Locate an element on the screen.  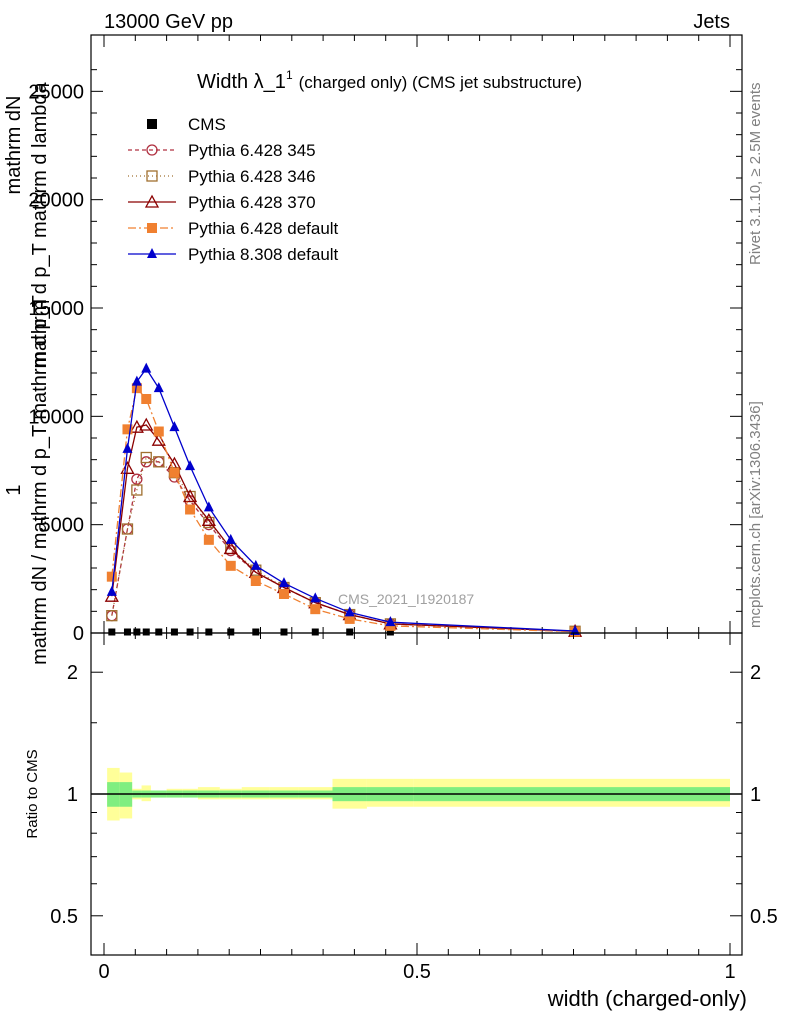
ratio-y-tick-label: 0.5 is located at coordinates (64, 917).